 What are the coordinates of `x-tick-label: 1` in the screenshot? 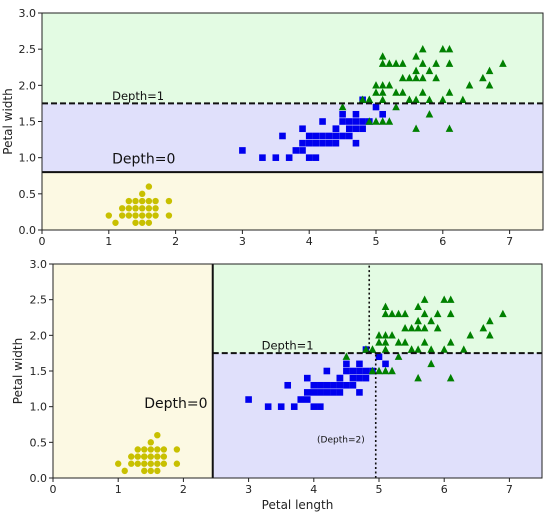 It's located at (108, 241).